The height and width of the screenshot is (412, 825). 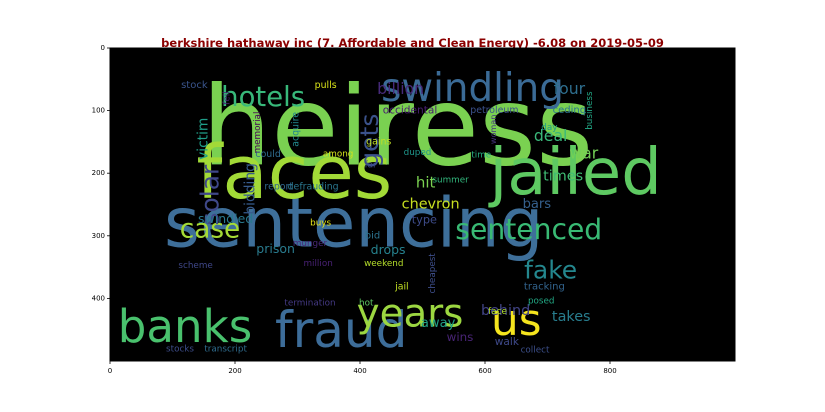 I want to click on y-tick-label: 400, so click(x=98, y=298).